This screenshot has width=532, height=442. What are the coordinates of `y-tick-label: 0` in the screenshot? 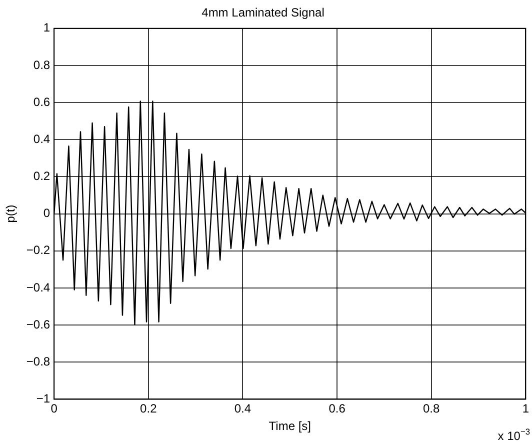 It's located at (46, 213).